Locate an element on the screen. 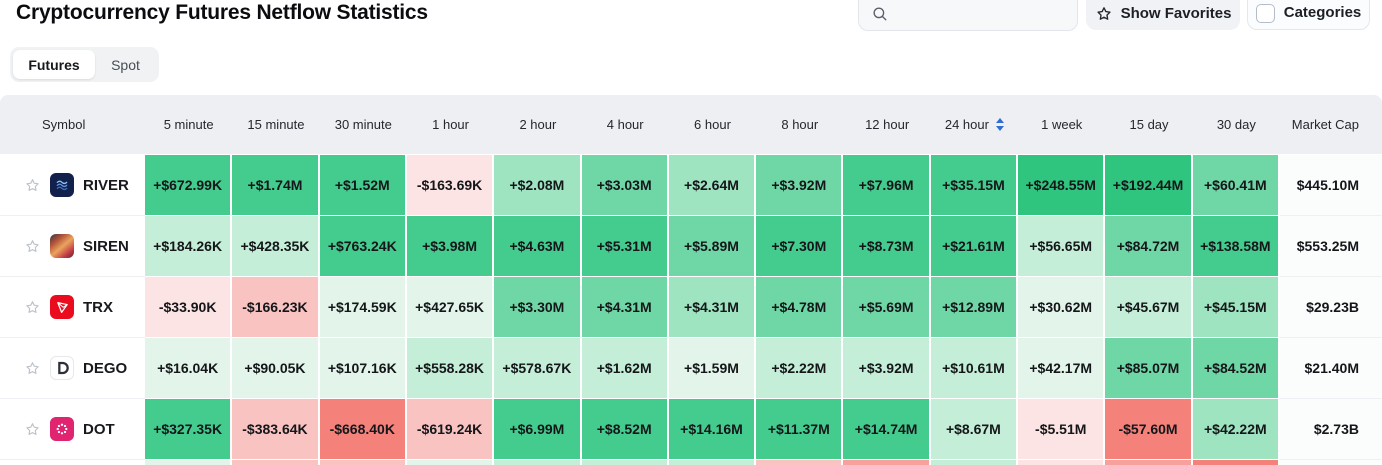  netflow-cell-6-hour: +$5.89M is located at coordinates (712, 246).